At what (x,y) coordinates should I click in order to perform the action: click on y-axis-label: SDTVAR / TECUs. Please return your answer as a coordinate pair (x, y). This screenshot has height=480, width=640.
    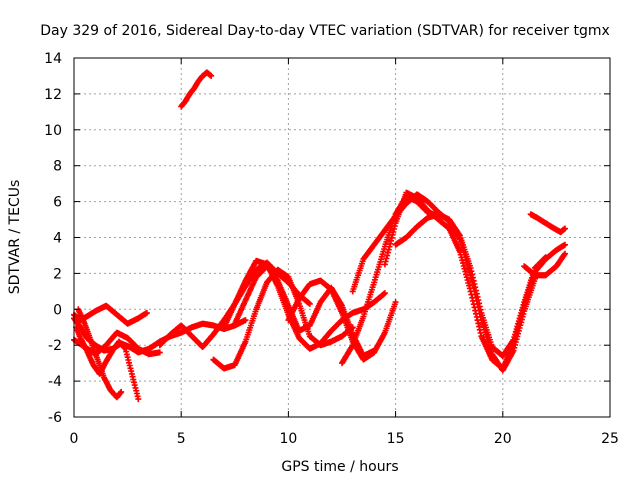
    Looking at the image, I should click on (15, 237).